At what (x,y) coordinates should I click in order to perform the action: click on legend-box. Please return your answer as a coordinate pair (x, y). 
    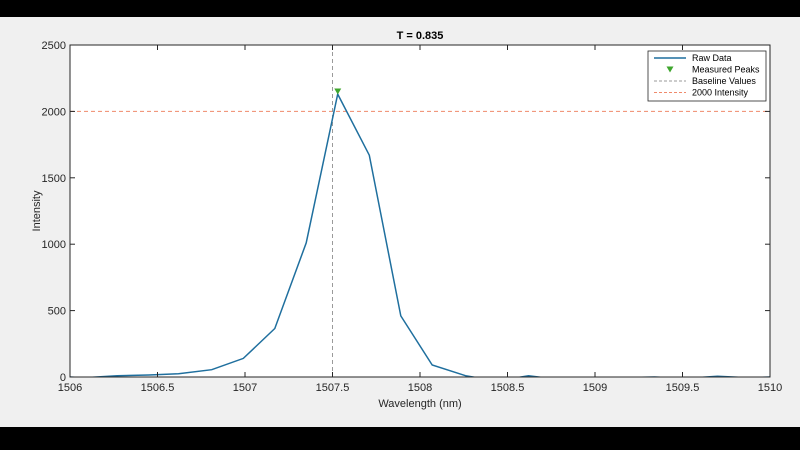
    Looking at the image, I should click on (707, 76).